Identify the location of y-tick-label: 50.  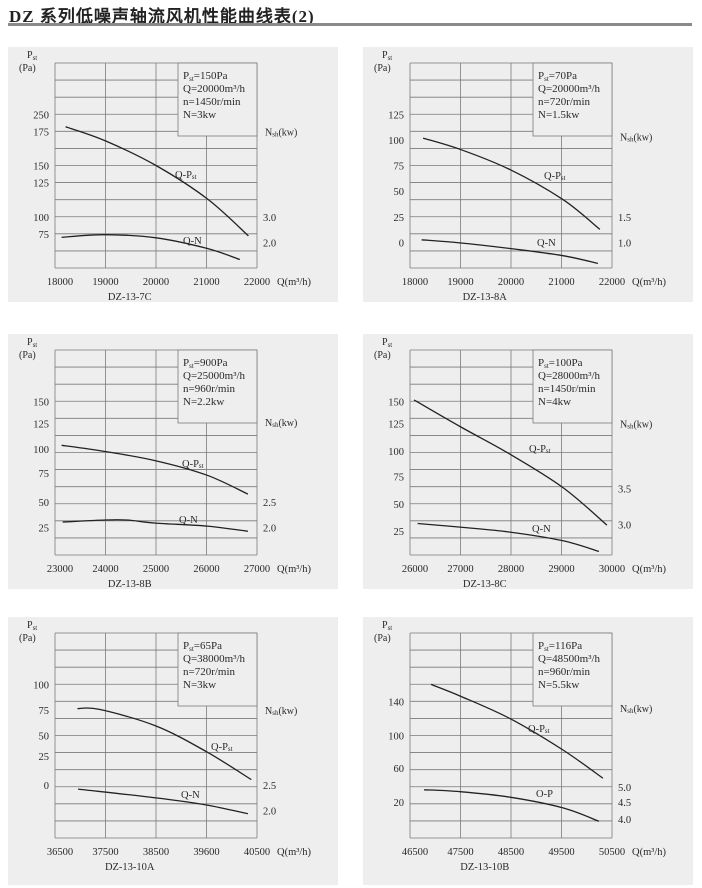
(44, 737).